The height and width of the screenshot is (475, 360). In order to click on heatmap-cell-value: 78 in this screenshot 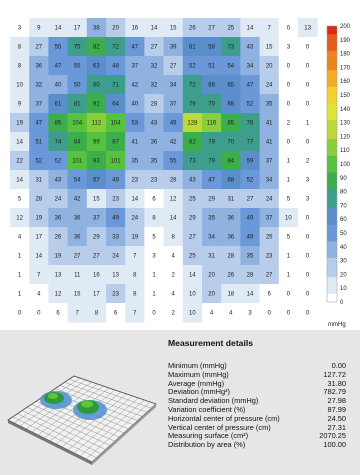, I will do `click(250, 124)`.